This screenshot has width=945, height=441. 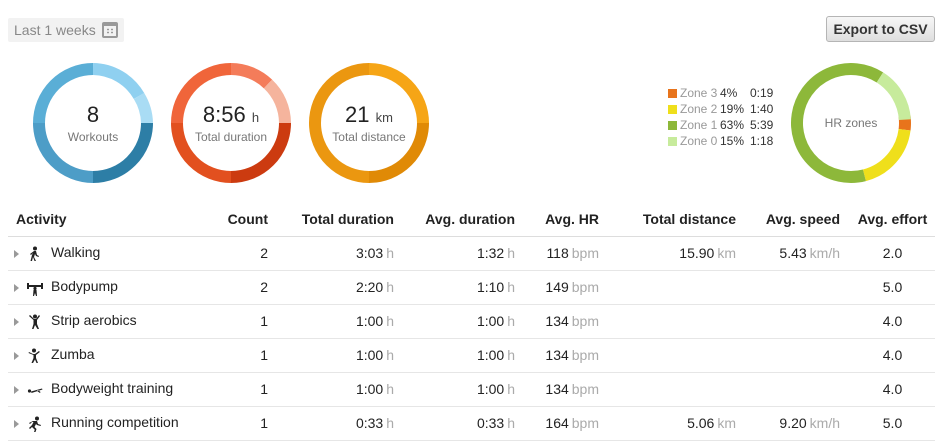 What do you see at coordinates (557, 287) in the screenshot?
I see `avg-hr-value: 149` at bounding box center [557, 287].